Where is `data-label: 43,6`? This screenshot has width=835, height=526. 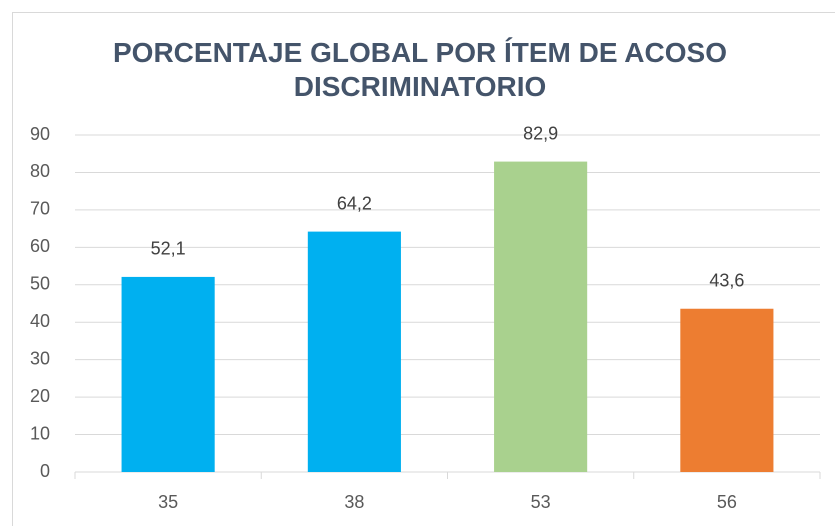
data-label: 43,6 is located at coordinates (726, 280).